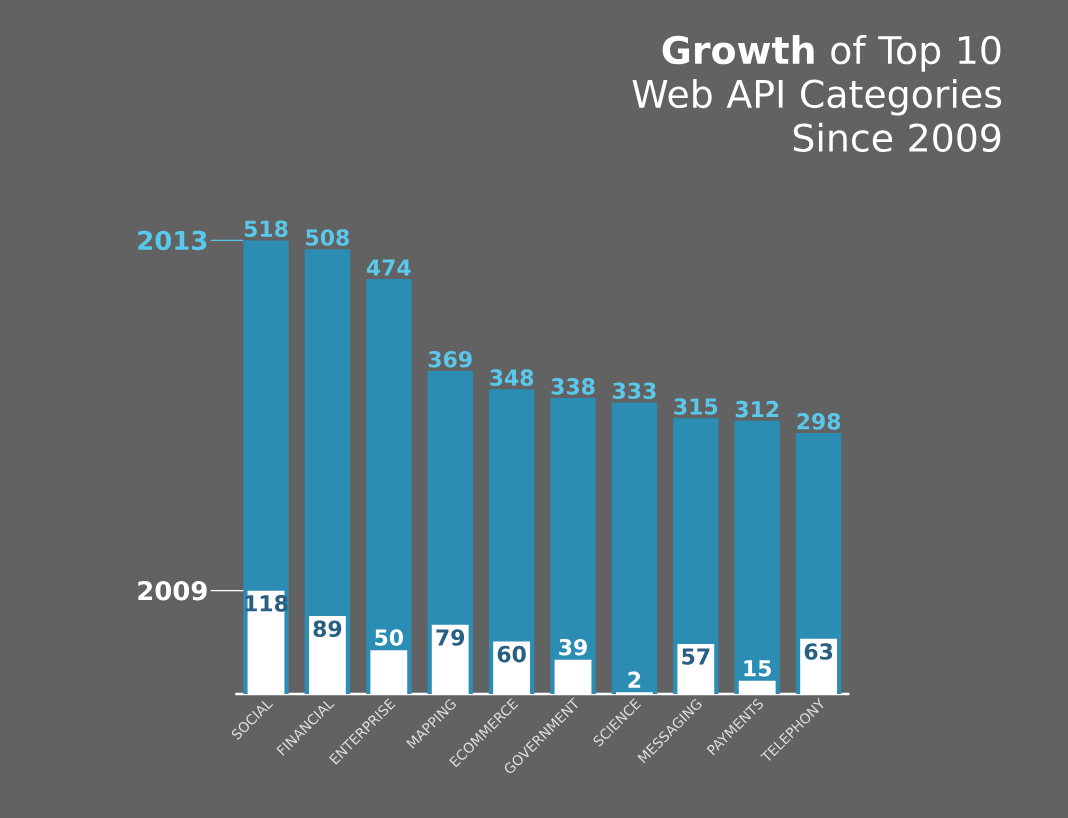 The width and height of the screenshot is (1068, 818). Describe the element at coordinates (266, 229) in the screenshot. I see `data-label: 518` at that location.